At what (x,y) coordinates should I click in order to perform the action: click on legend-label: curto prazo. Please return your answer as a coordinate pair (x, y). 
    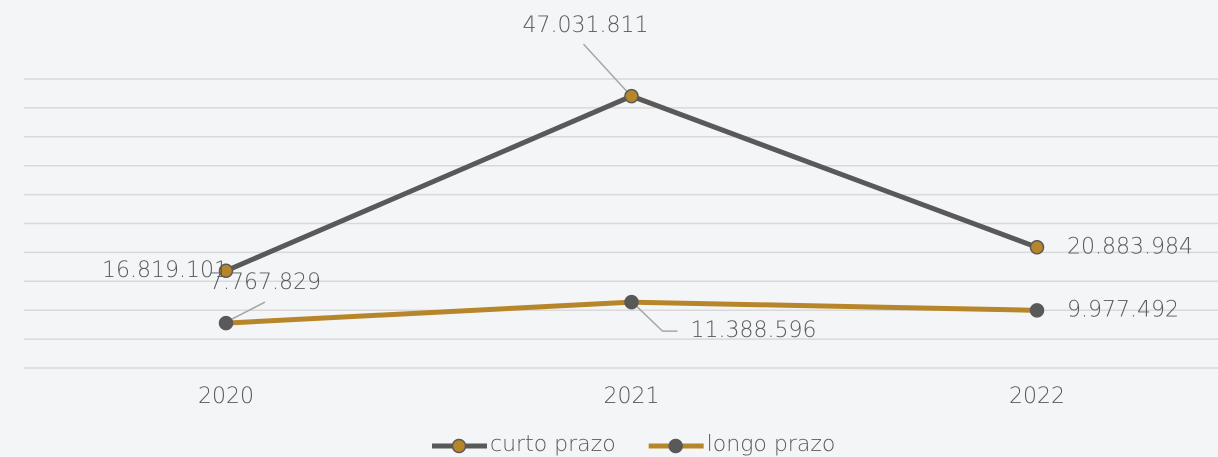
    Looking at the image, I should click on (553, 444).